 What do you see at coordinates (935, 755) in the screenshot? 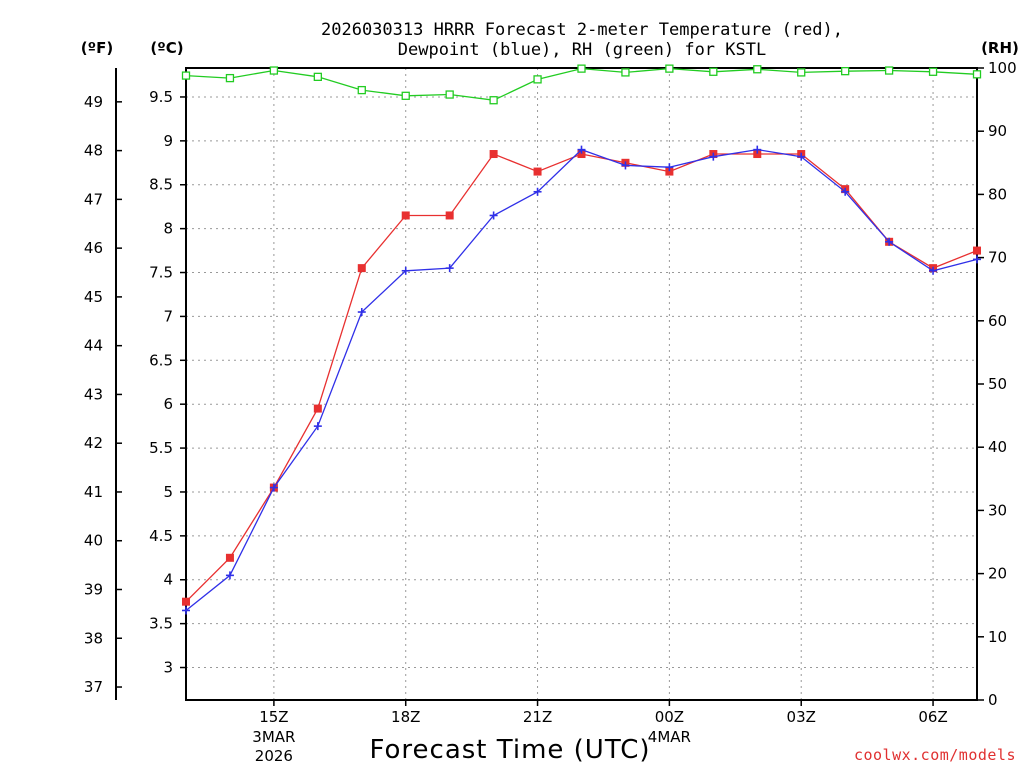
I see `source-credit: coolwx.com/models` at bounding box center [935, 755].